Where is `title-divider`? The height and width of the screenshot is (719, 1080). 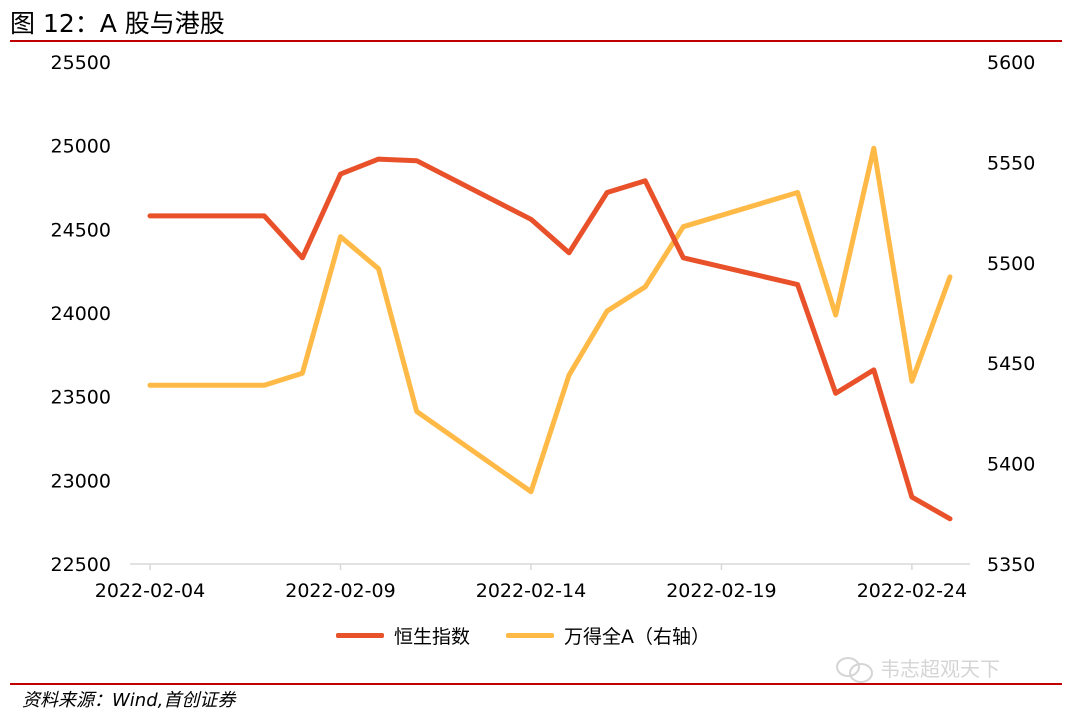
title-divider is located at coordinates (536, 41).